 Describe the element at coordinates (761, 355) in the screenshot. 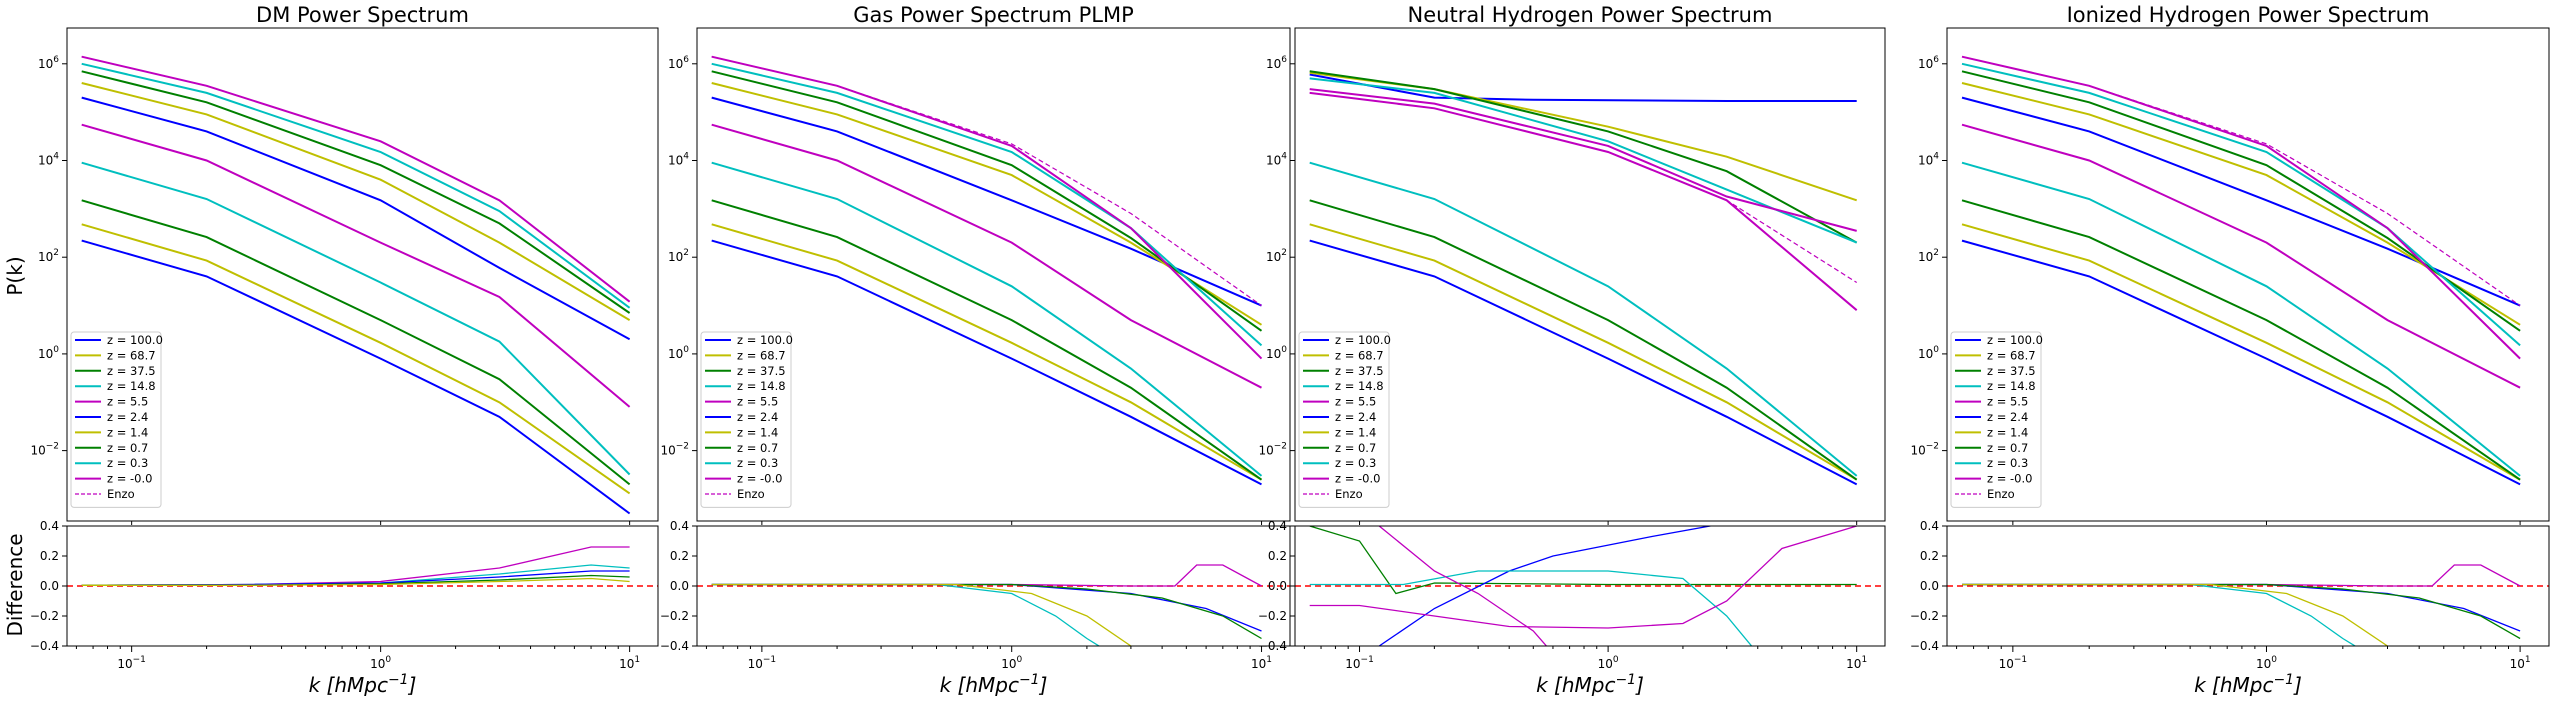

I see `legend-label: z = 68.7` at that location.